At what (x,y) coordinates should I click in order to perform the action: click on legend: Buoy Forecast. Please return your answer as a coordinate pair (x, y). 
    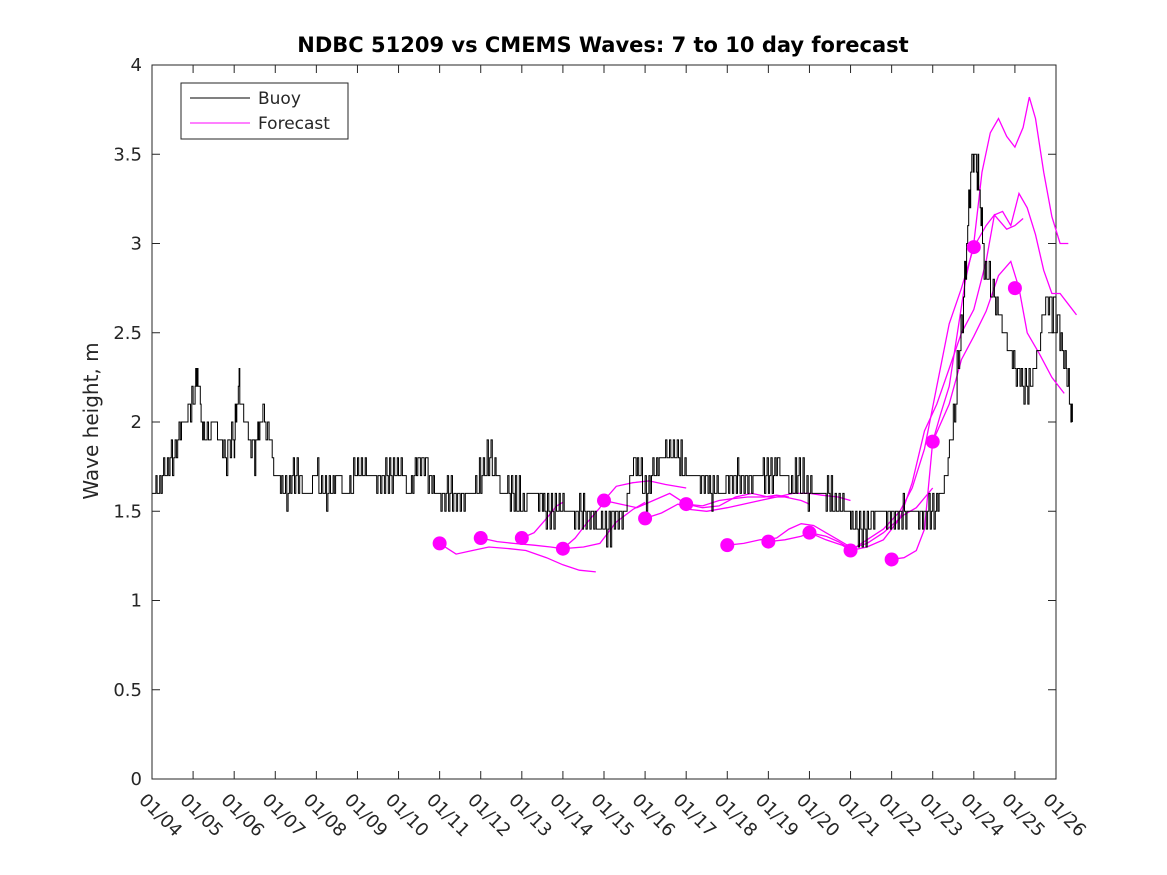
    Looking at the image, I should click on (264, 111).